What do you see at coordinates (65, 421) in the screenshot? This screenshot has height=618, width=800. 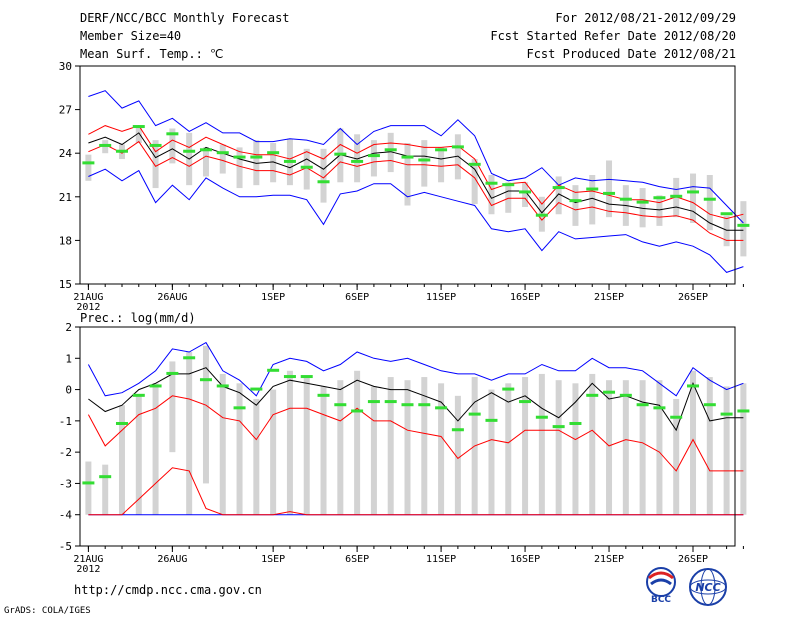 I see `prec-ytick-label: -1` at bounding box center [65, 421].